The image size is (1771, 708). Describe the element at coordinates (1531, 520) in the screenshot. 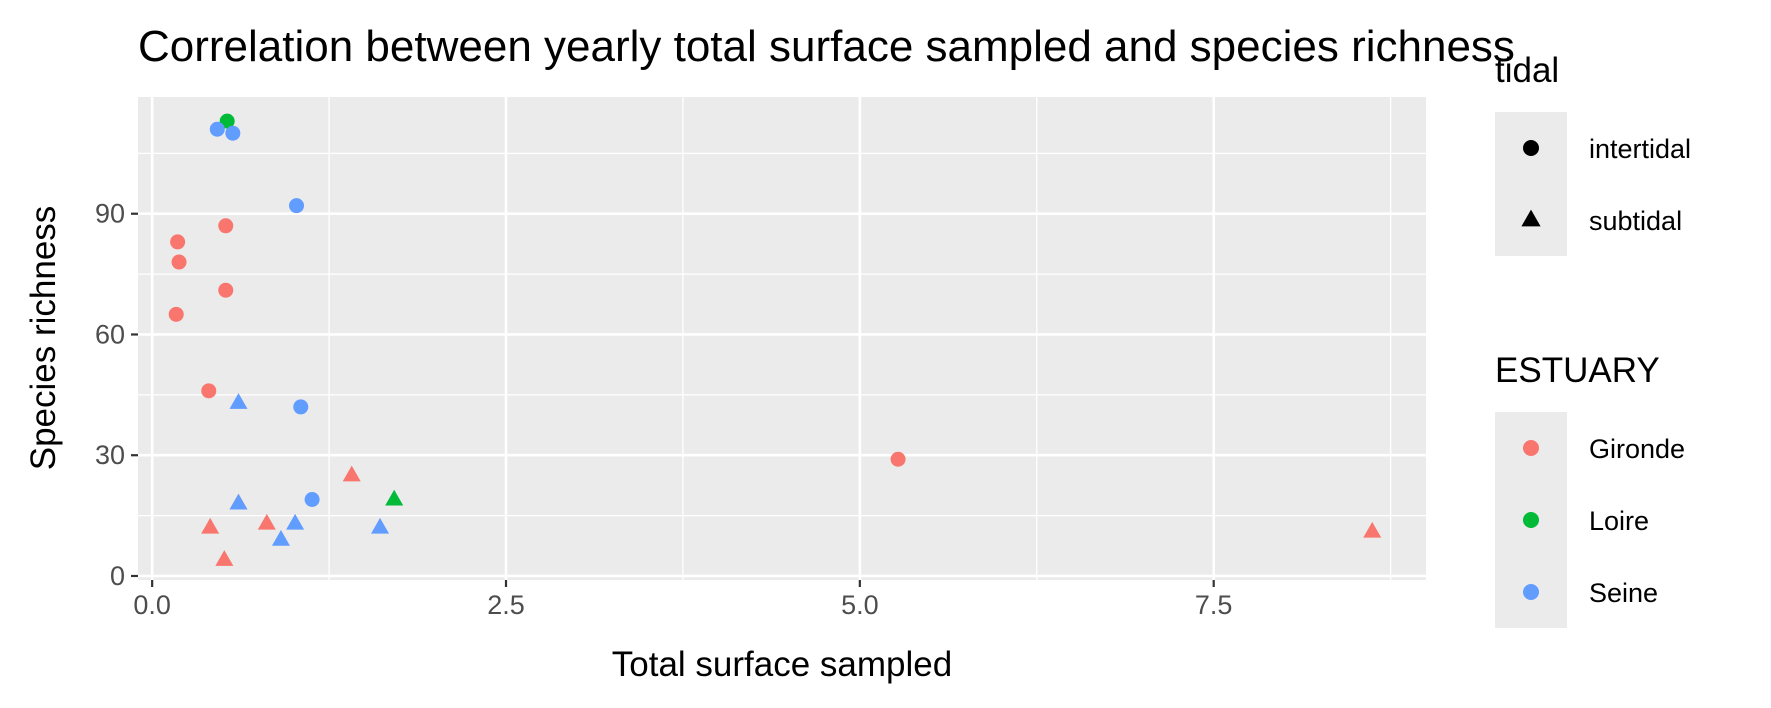

I see `legend-key-loire` at that location.